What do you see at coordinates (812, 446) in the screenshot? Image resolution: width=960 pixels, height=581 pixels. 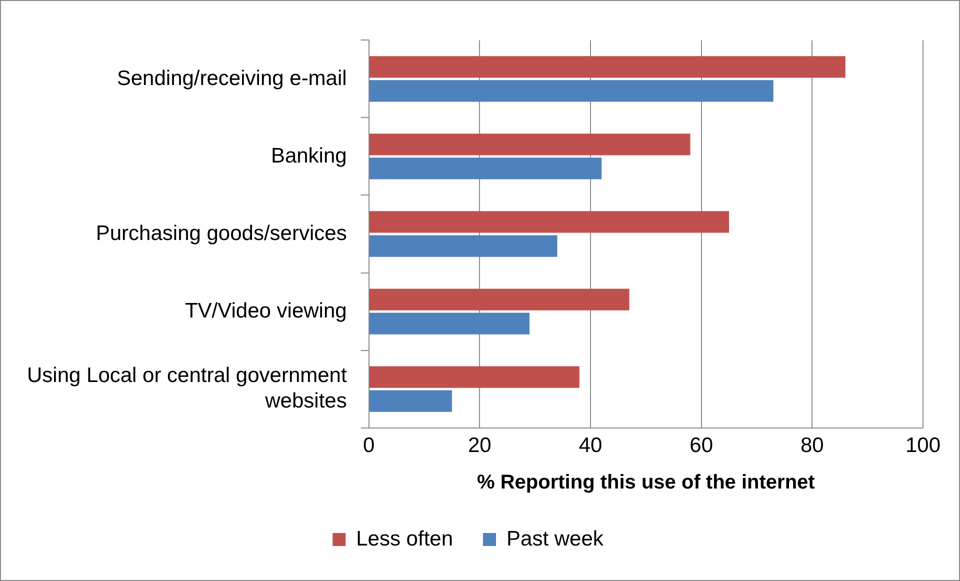 I see `x-tick-label: 80` at bounding box center [812, 446].